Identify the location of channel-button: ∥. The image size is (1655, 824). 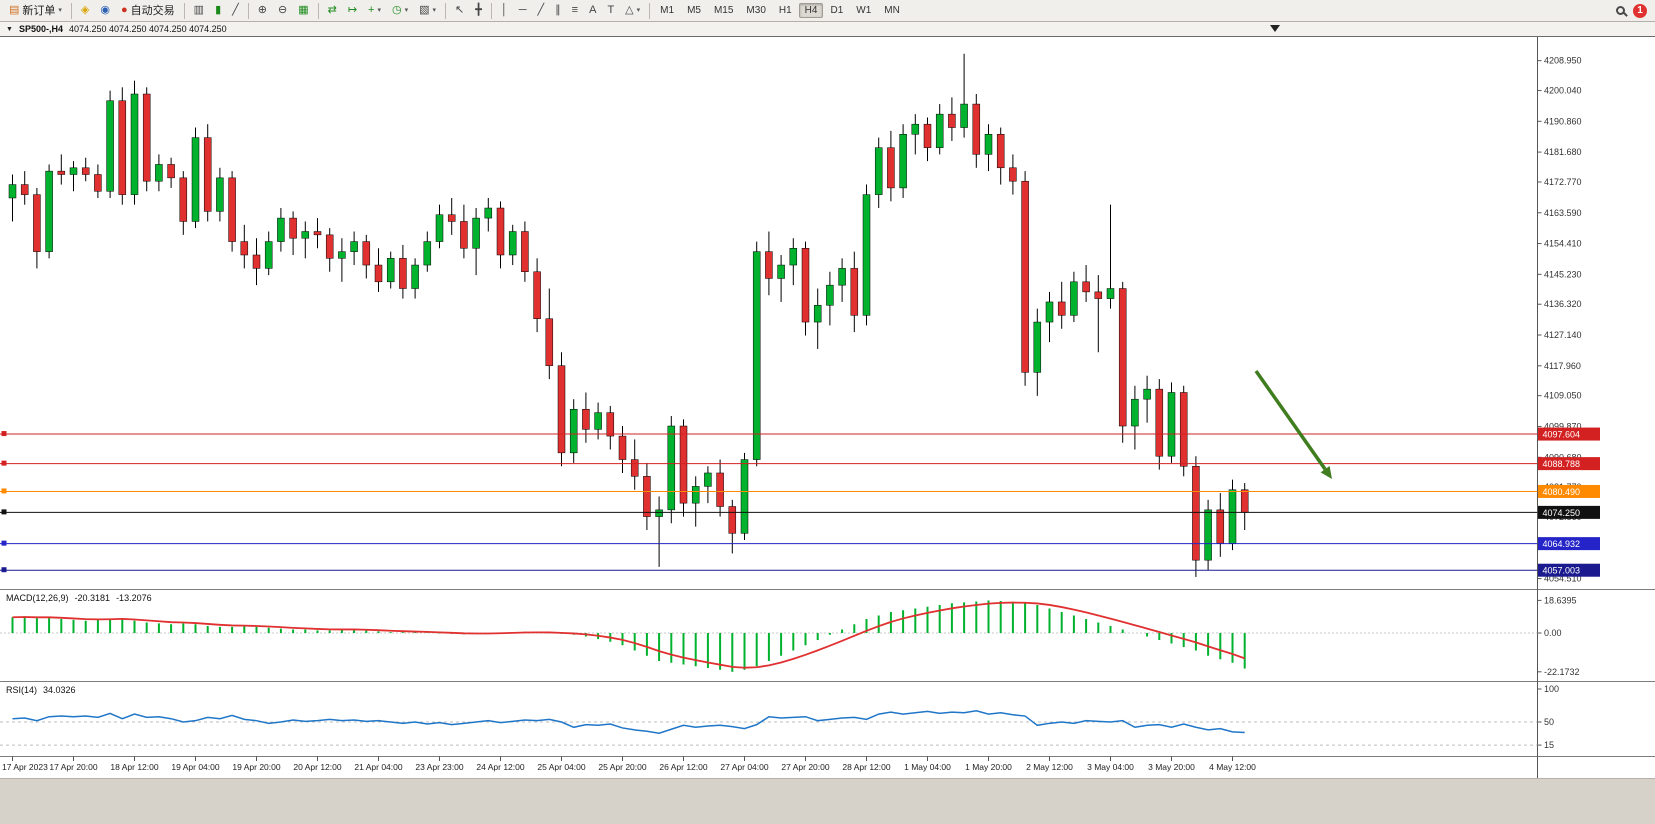
(558, 10).